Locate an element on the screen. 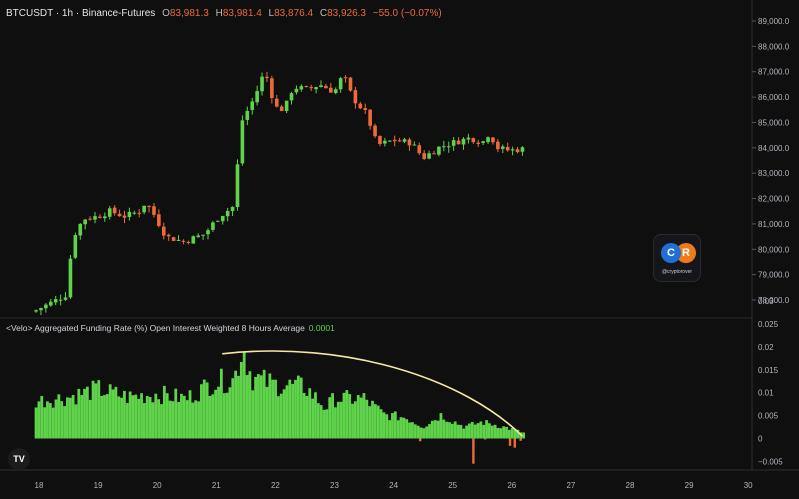 This screenshot has height=499, width=799. funding-bar-negative is located at coordinates (485, 439).